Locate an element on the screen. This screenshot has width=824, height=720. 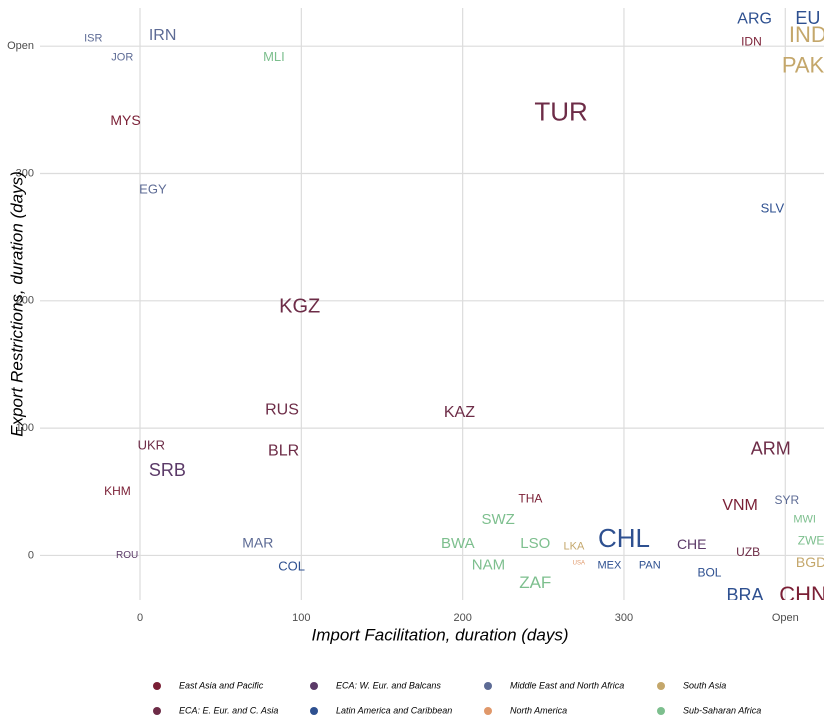
country-label: IRN is located at coordinates (163, 35).